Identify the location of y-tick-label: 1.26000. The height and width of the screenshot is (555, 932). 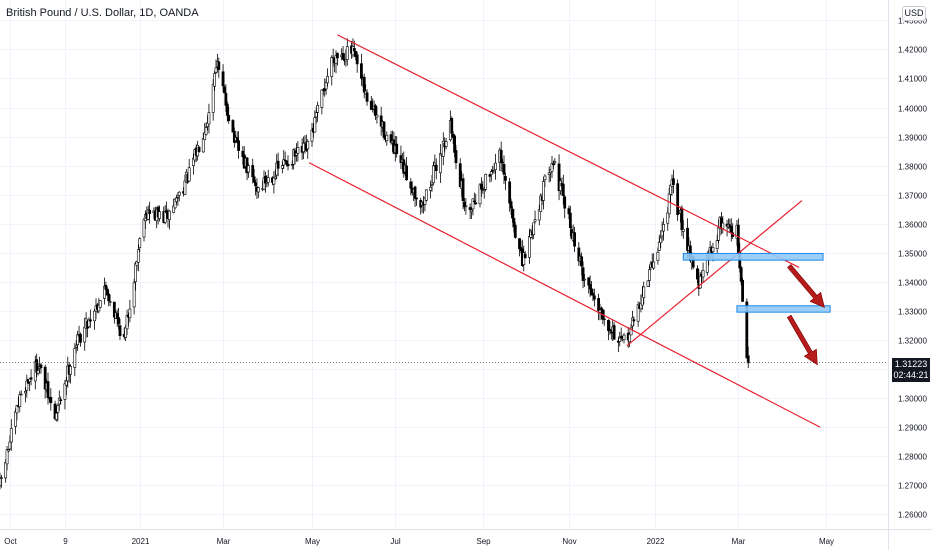
(912, 515).